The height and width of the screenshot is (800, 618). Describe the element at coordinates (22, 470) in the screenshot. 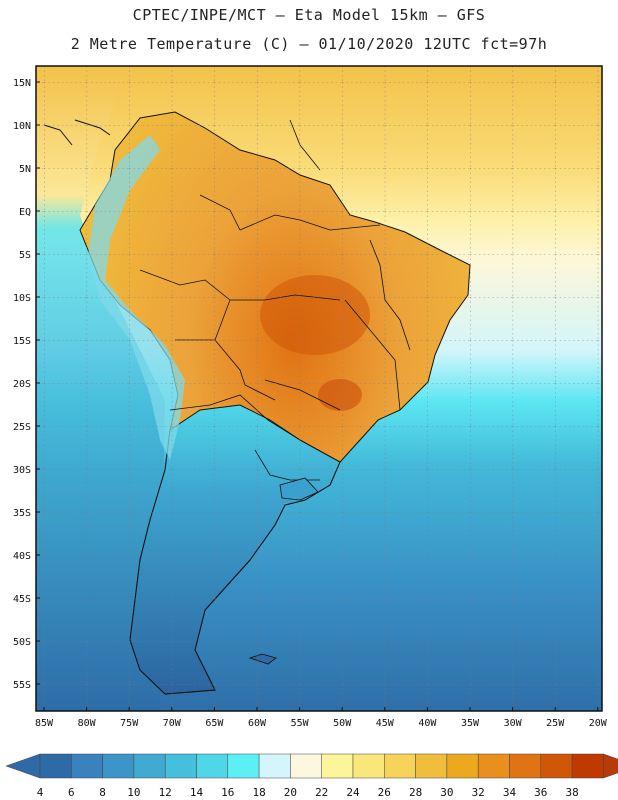

I see `lat-label-30s: 30S` at that location.